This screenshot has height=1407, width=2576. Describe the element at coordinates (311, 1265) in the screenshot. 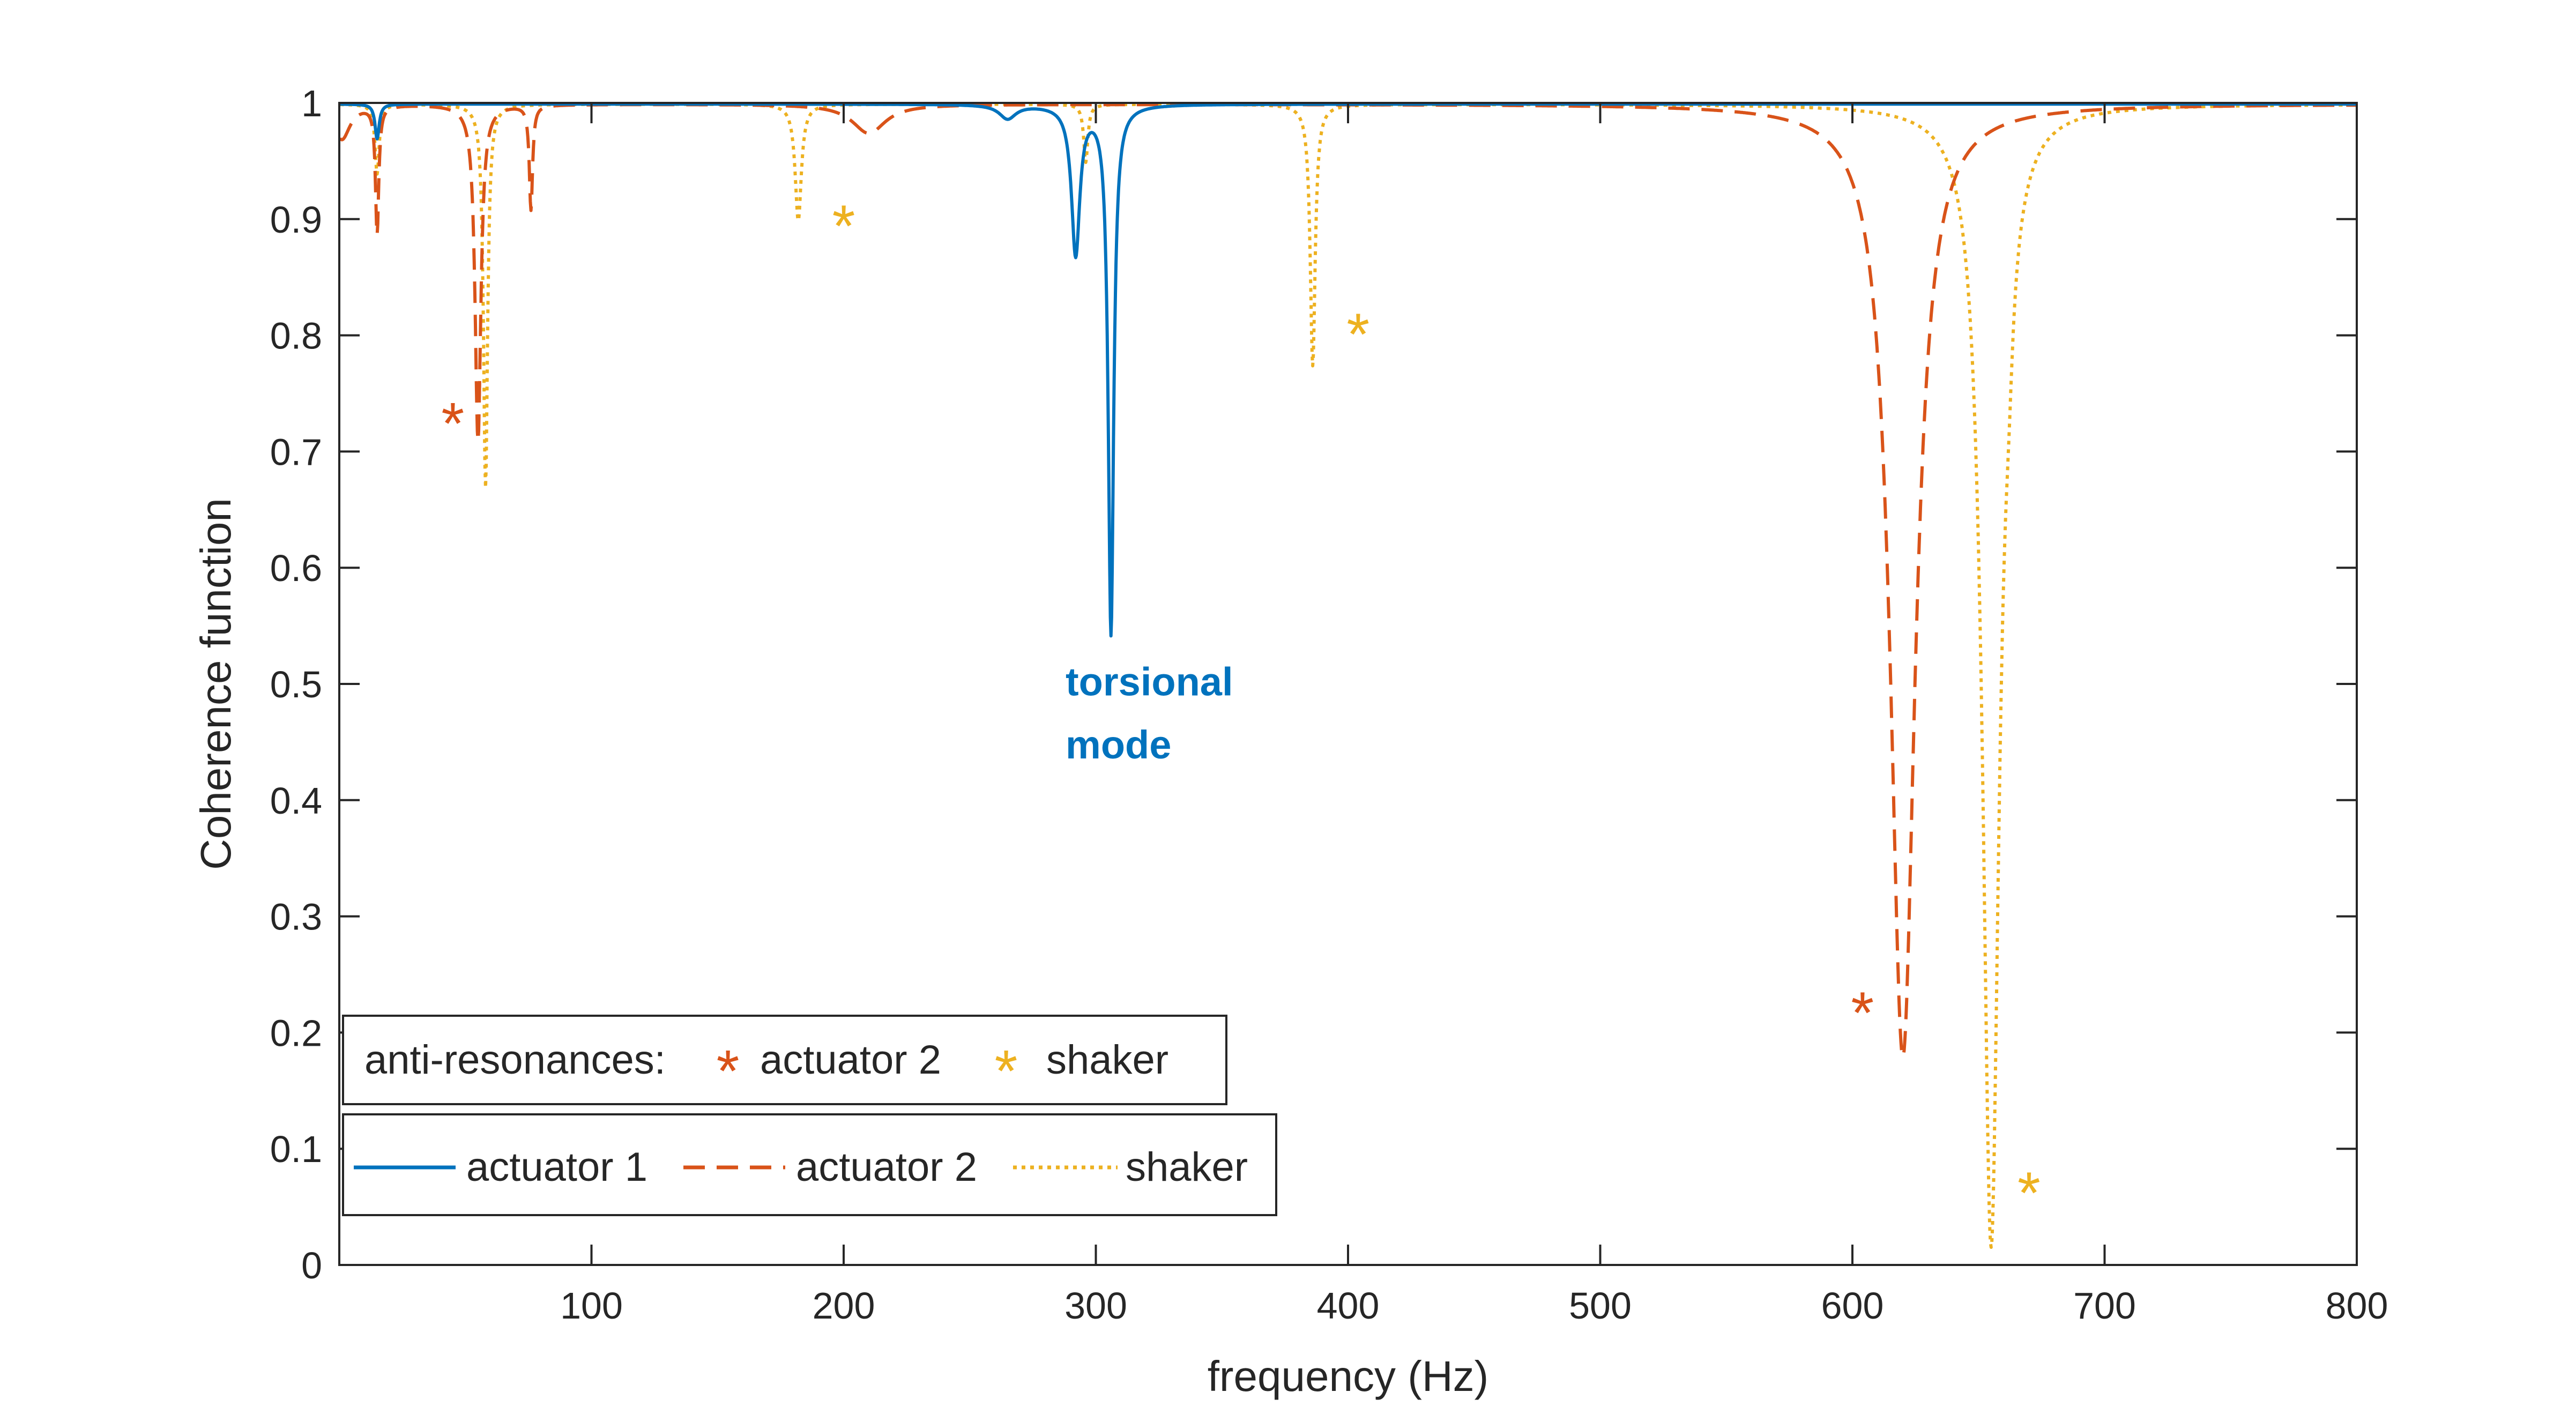

I see `y-tick-label: 0` at that location.